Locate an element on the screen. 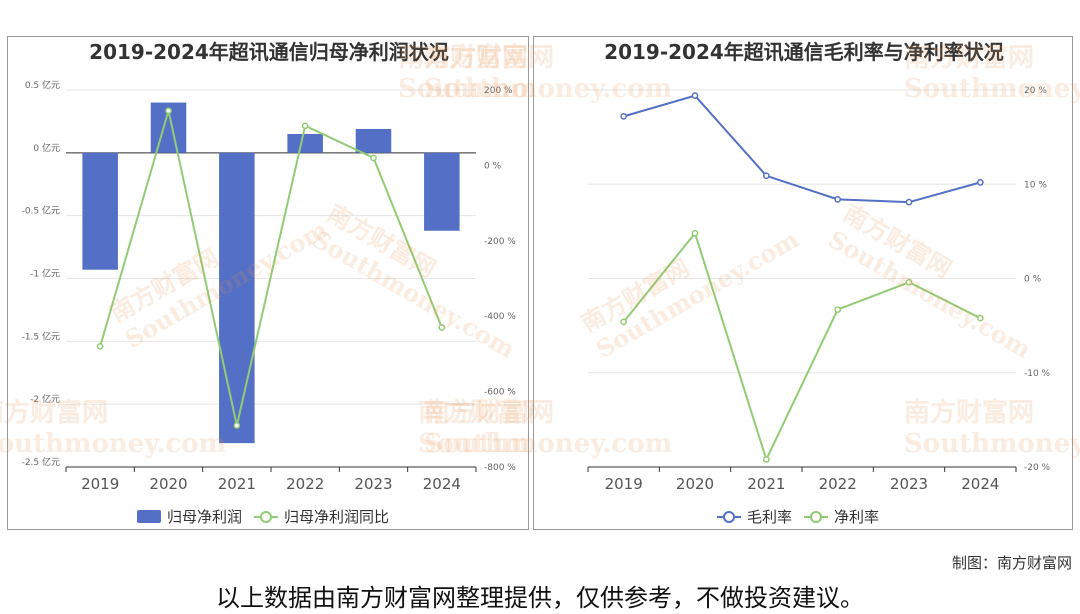 This screenshot has width=1080, height=614. y-left-tick-label: -0.5 亿元 is located at coordinates (41, 211).